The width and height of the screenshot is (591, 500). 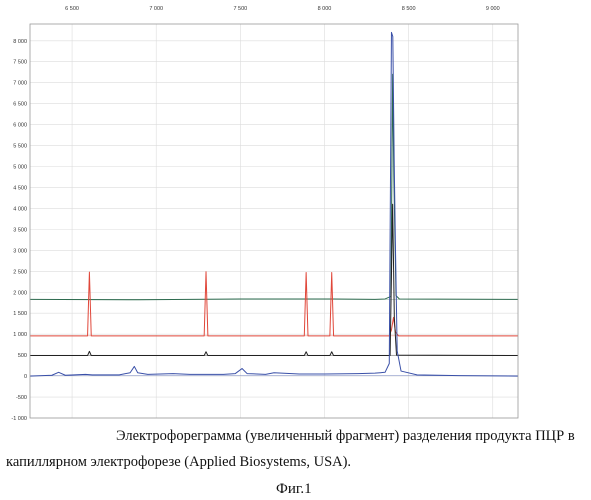 I want to click on x-tick-label: 9 000, so click(x=493, y=9).